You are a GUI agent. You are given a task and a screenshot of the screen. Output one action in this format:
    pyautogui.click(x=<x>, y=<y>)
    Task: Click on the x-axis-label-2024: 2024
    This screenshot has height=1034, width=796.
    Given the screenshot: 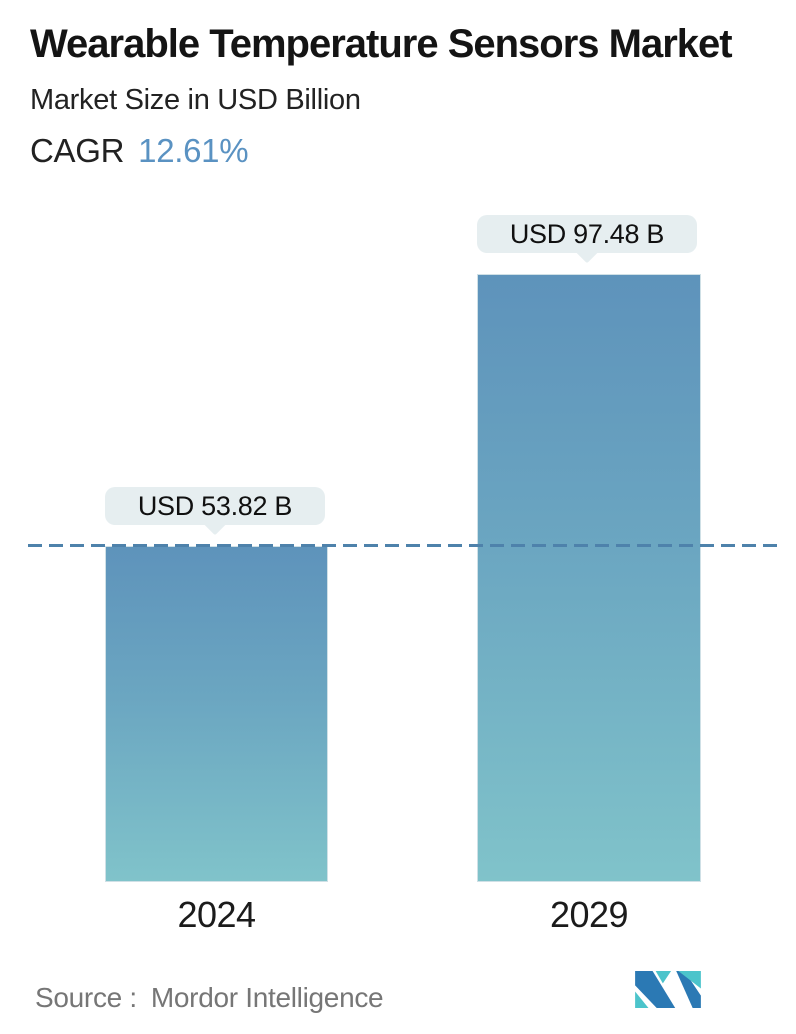 What is the action you would take?
    pyautogui.click(x=216, y=914)
    